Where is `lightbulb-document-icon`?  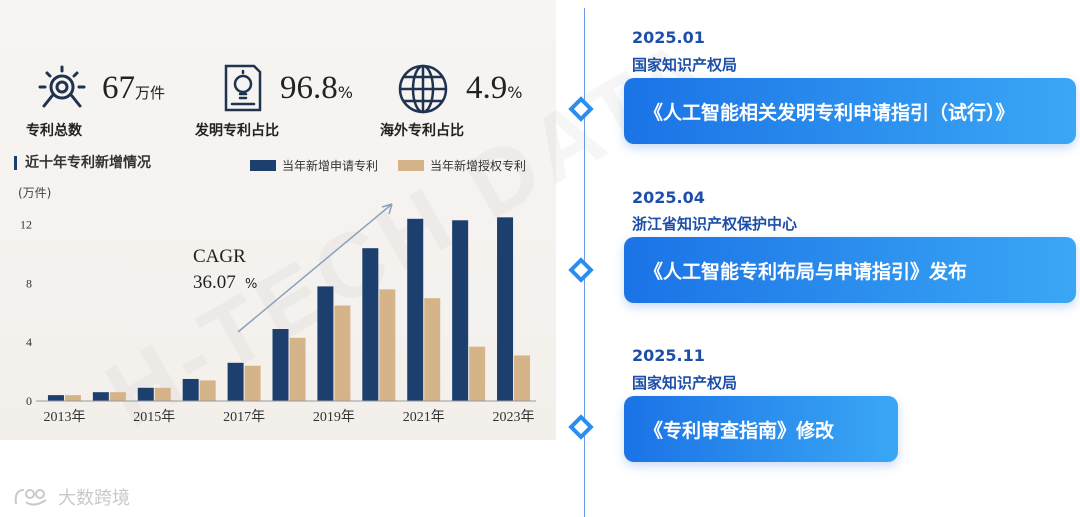 lightbulb-document-icon is located at coordinates (243, 88).